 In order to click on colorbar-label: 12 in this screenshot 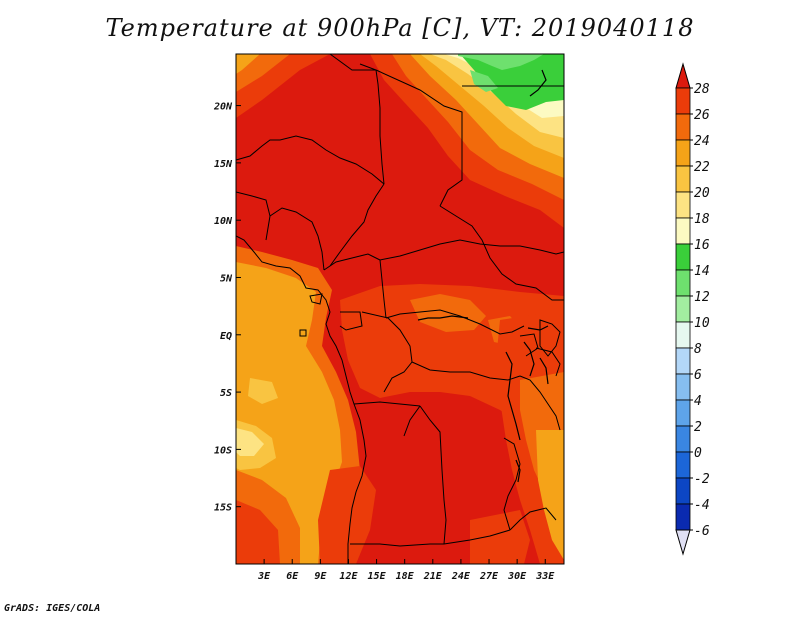, I will do `click(702, 297)`.